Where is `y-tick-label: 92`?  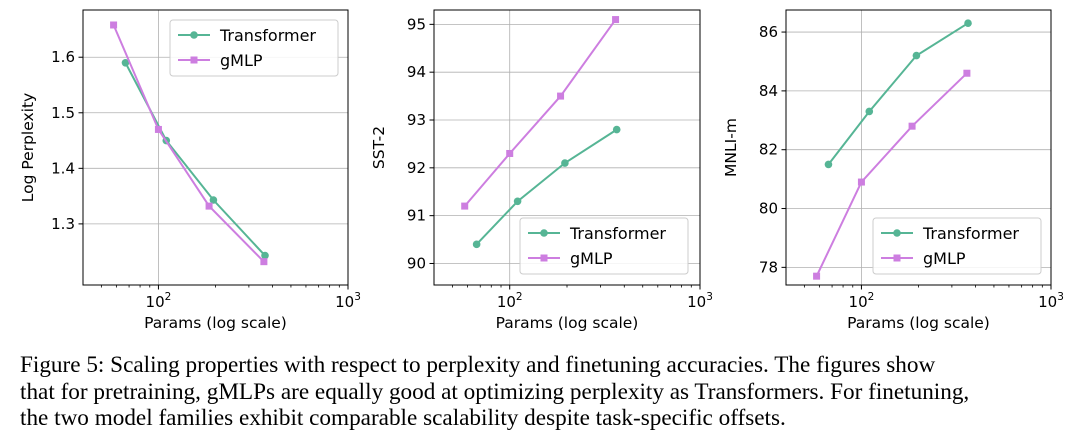 y-tick-label: 92 is located at coordinates (416, 168).